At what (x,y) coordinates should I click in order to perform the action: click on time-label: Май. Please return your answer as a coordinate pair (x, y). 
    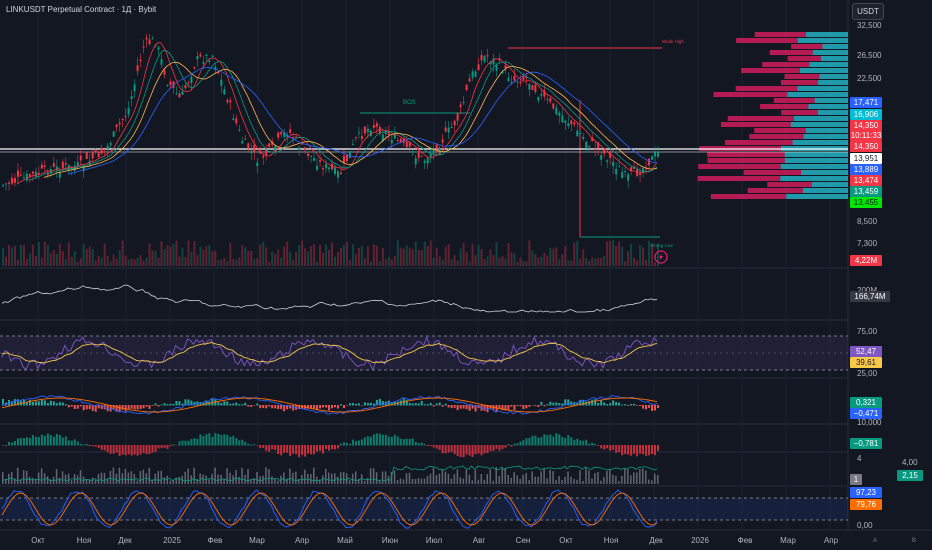
    Looking at the image, I should click on (345, 540).